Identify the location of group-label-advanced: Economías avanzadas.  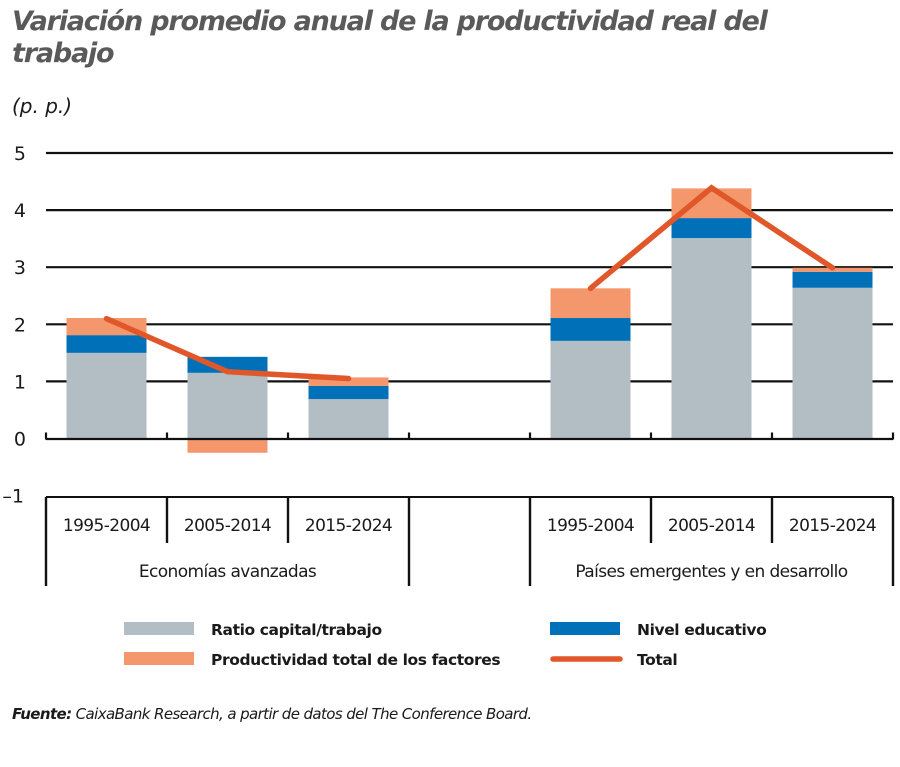
(228, 572).